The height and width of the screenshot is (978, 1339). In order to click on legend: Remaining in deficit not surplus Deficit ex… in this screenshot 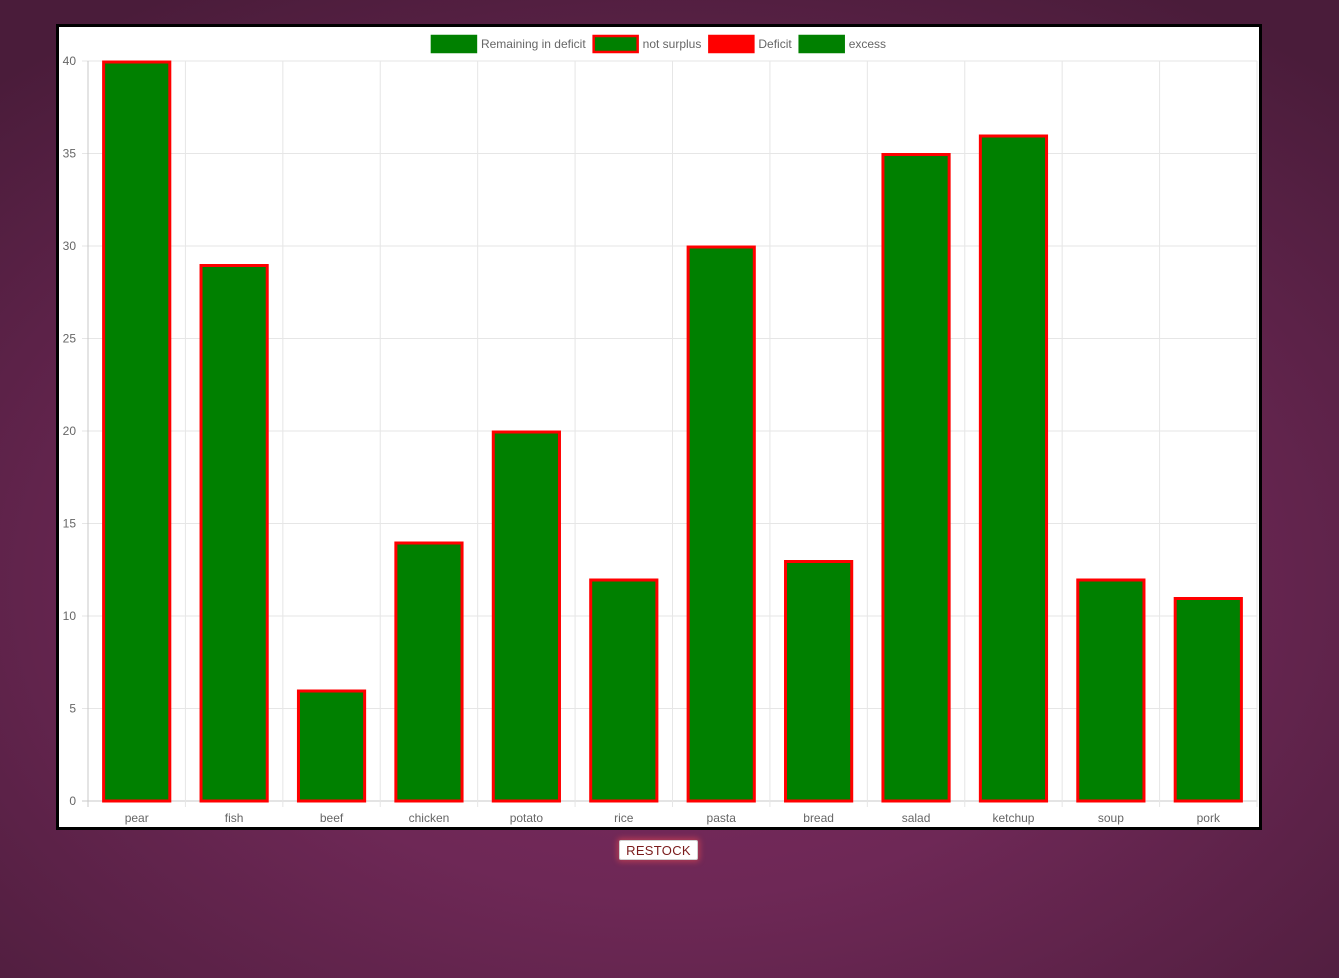, I will do `click(658, 44)`.